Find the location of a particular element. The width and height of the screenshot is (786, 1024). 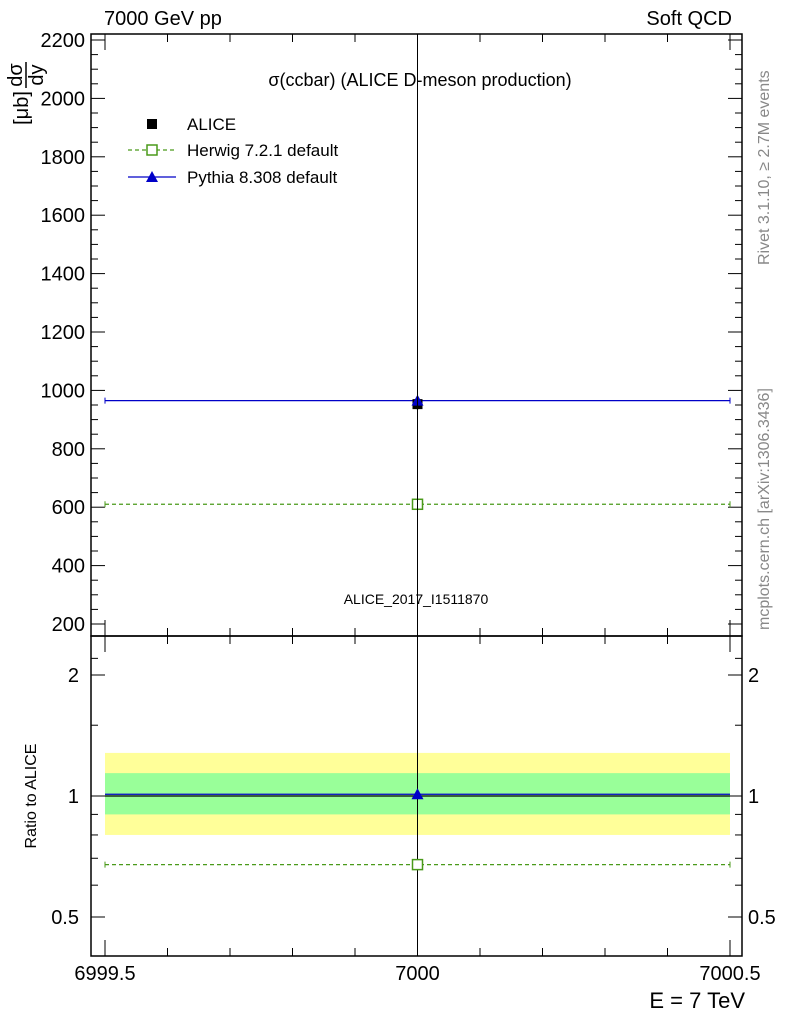

ratio-ytick-label-right: 0.5 is located at coordinates (762, 918).